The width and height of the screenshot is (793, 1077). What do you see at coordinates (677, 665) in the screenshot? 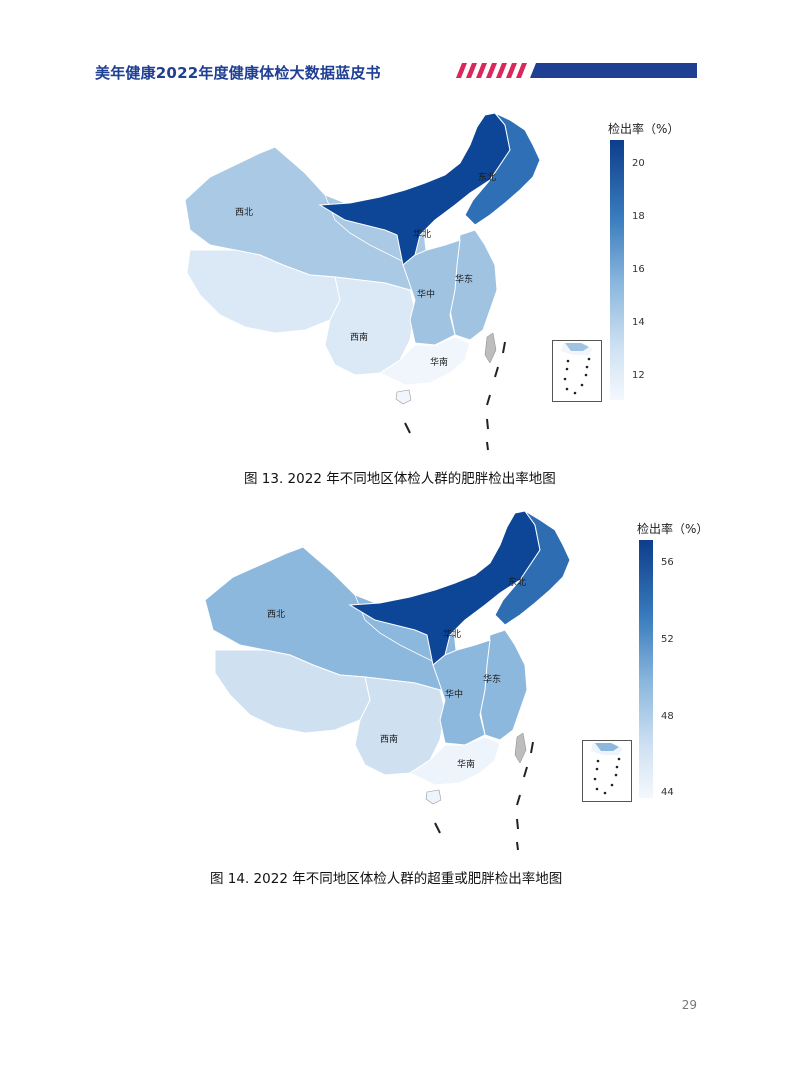
I see `figure-14-colorbar: 检出率（%） 56 52 48 44` at bounding box center [677, 665].